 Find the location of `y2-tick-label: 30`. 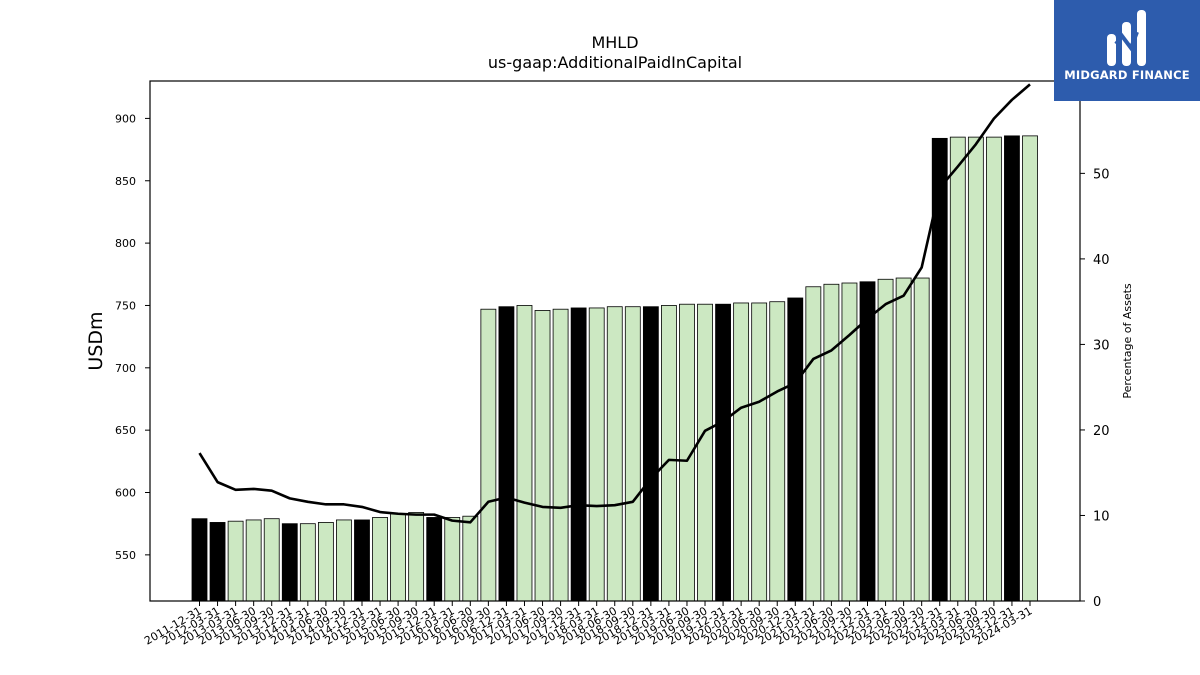

y2-tick-label: 30 is located at coordinates (1101, 345).